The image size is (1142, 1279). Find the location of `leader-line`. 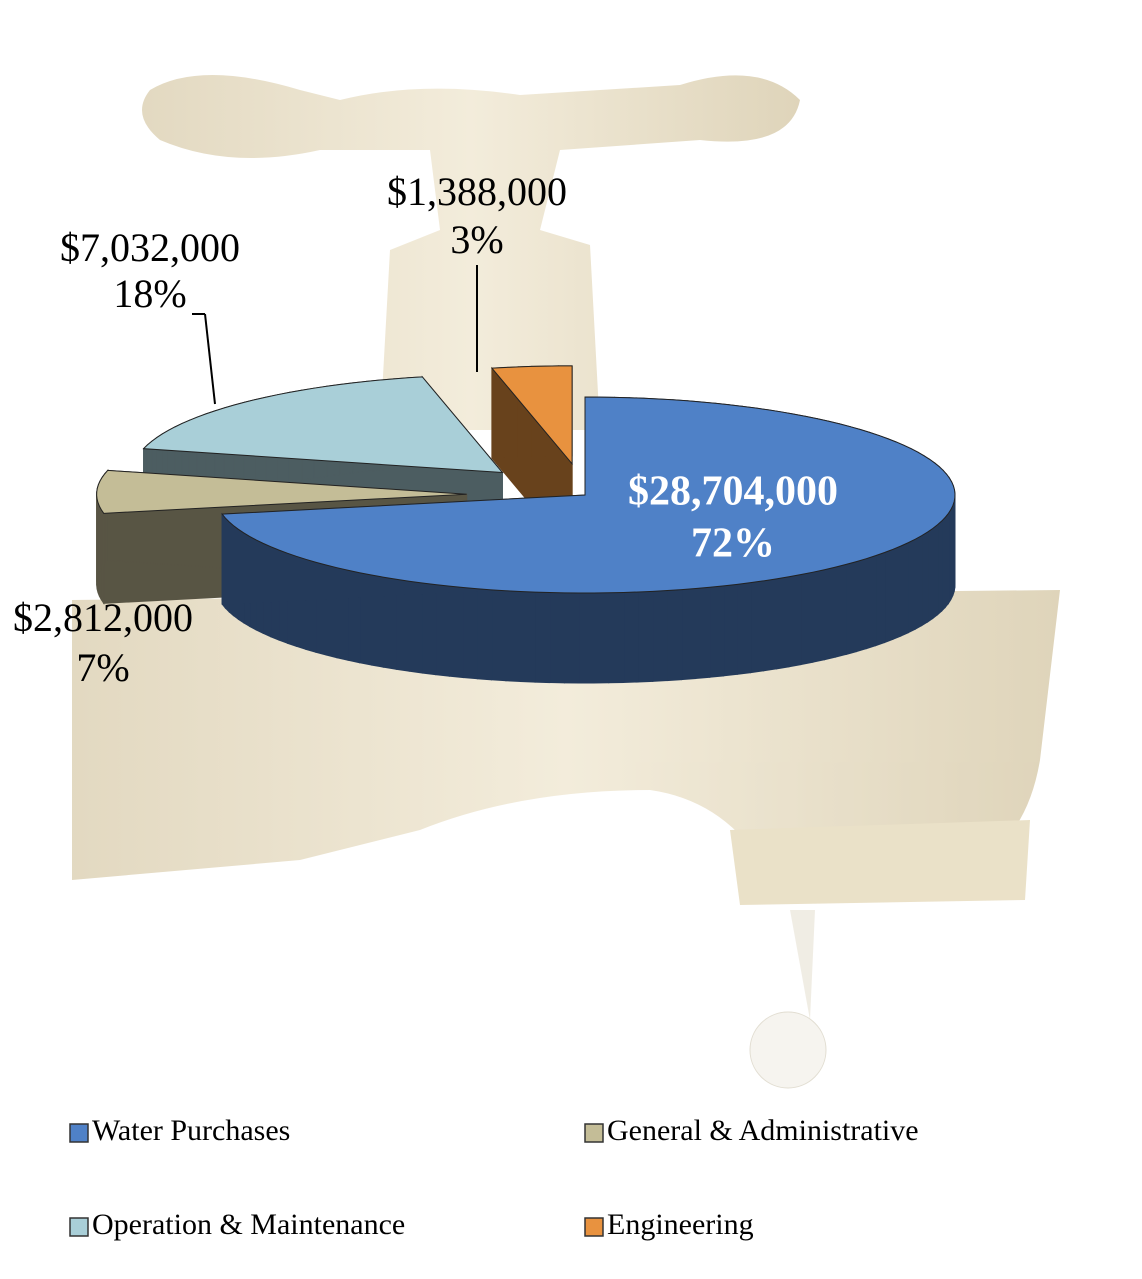

leader-line is located at coordinates (210, 359).